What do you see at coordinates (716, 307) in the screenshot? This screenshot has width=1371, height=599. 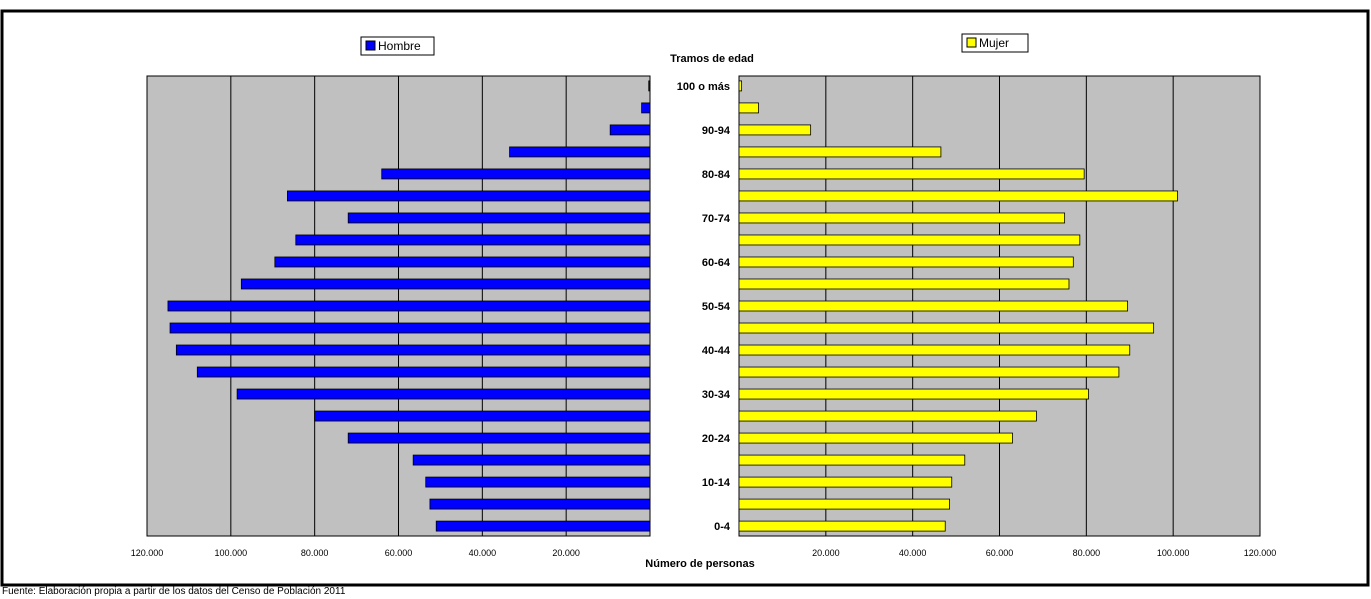 I see `age-group-label: 50-54` at bounding box center [716, 307].